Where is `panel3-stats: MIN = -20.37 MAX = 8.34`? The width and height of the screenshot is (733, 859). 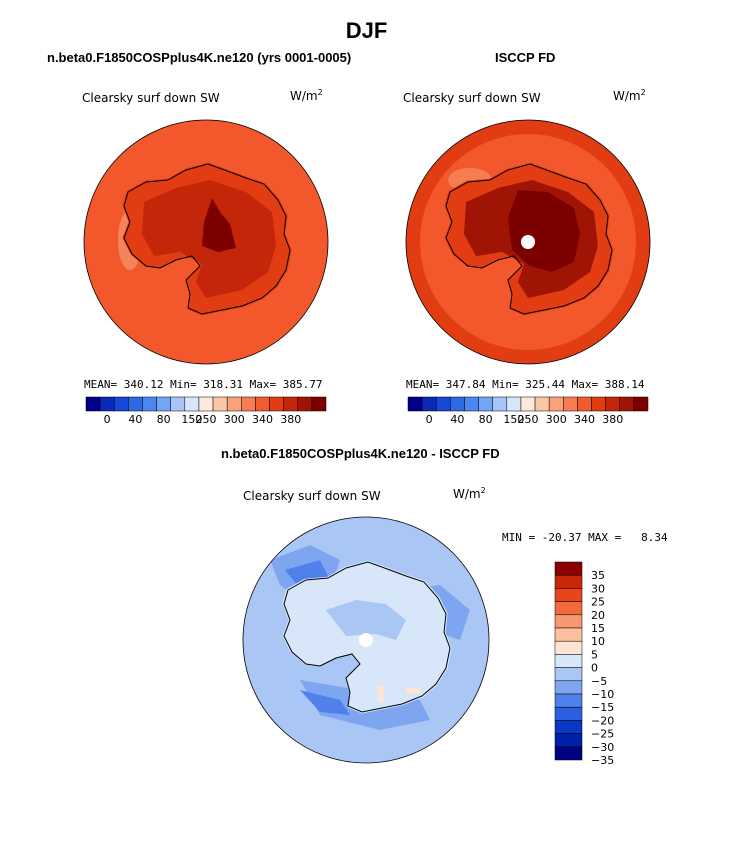 panel3-stats: MIN = -20.37 MAX = 8.34 is located at coordinates (585, 537).